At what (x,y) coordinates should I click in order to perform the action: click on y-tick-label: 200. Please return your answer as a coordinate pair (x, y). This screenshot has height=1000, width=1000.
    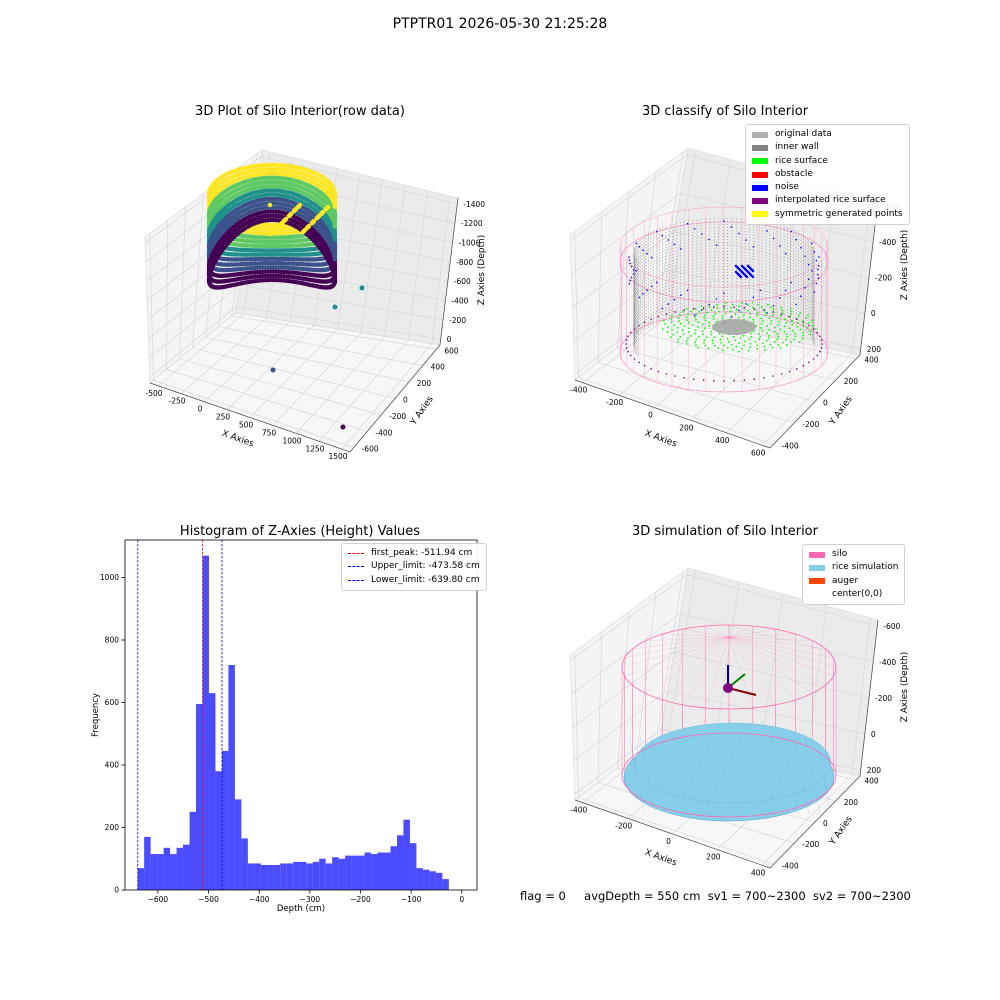
    Looking at the image, I should click on (851, 802).